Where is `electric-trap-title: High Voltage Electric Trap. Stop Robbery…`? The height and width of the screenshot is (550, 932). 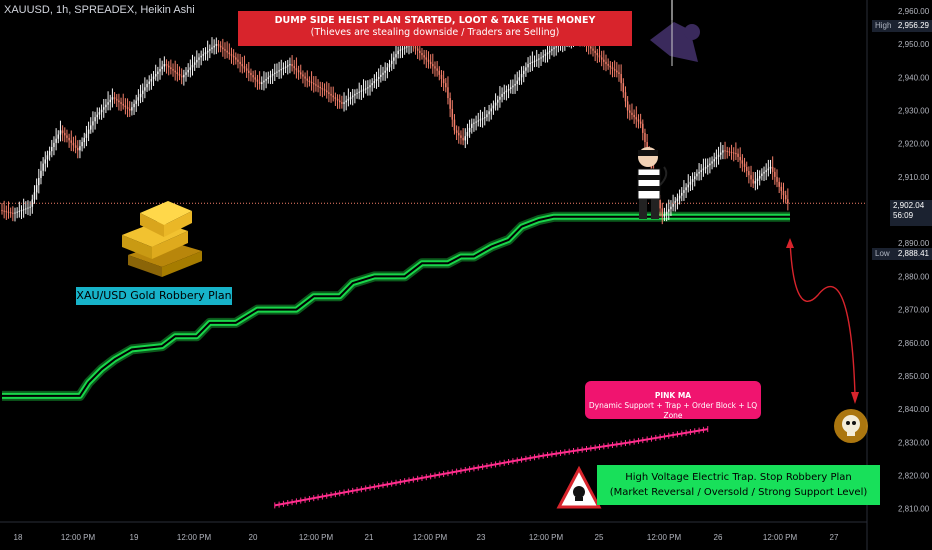 electric-trap-title: High Voltage Electric Trap. Stop Robbery… is located at coordinates (738, 477).